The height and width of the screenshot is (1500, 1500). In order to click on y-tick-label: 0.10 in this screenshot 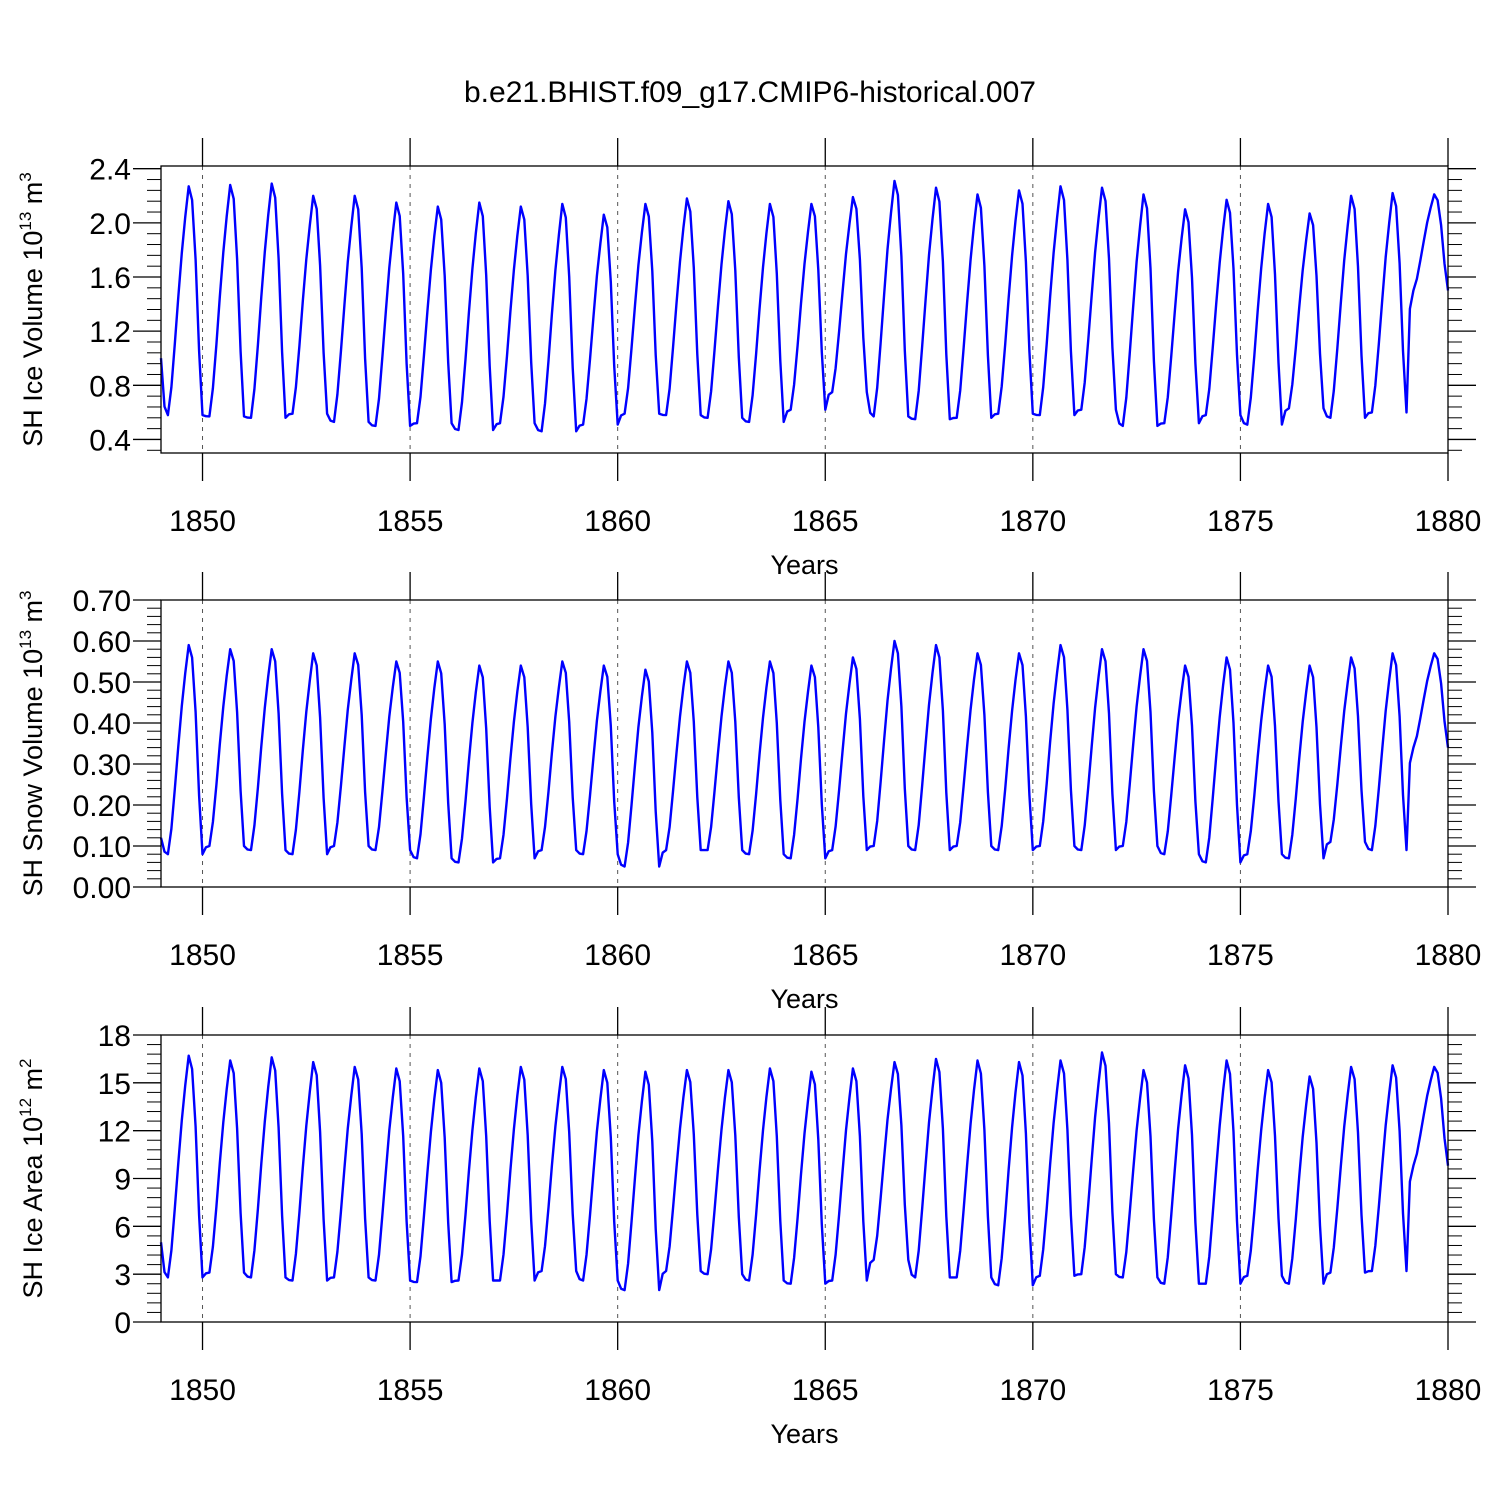, I will do `click(102, 847)`.